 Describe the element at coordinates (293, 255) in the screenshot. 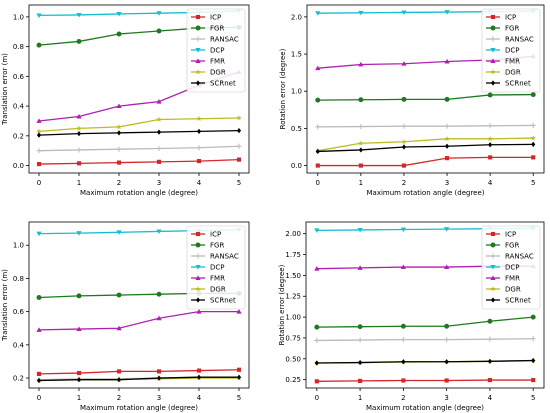

I see `y-tick-label: 1.75` at that location.